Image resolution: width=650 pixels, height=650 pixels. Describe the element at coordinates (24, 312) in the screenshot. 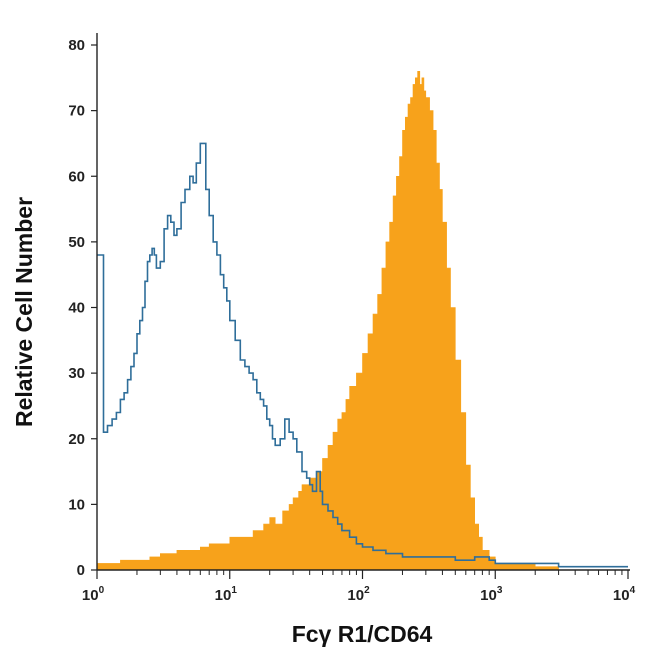

I see `y-axis-title: Relative Cell Number` at that location.